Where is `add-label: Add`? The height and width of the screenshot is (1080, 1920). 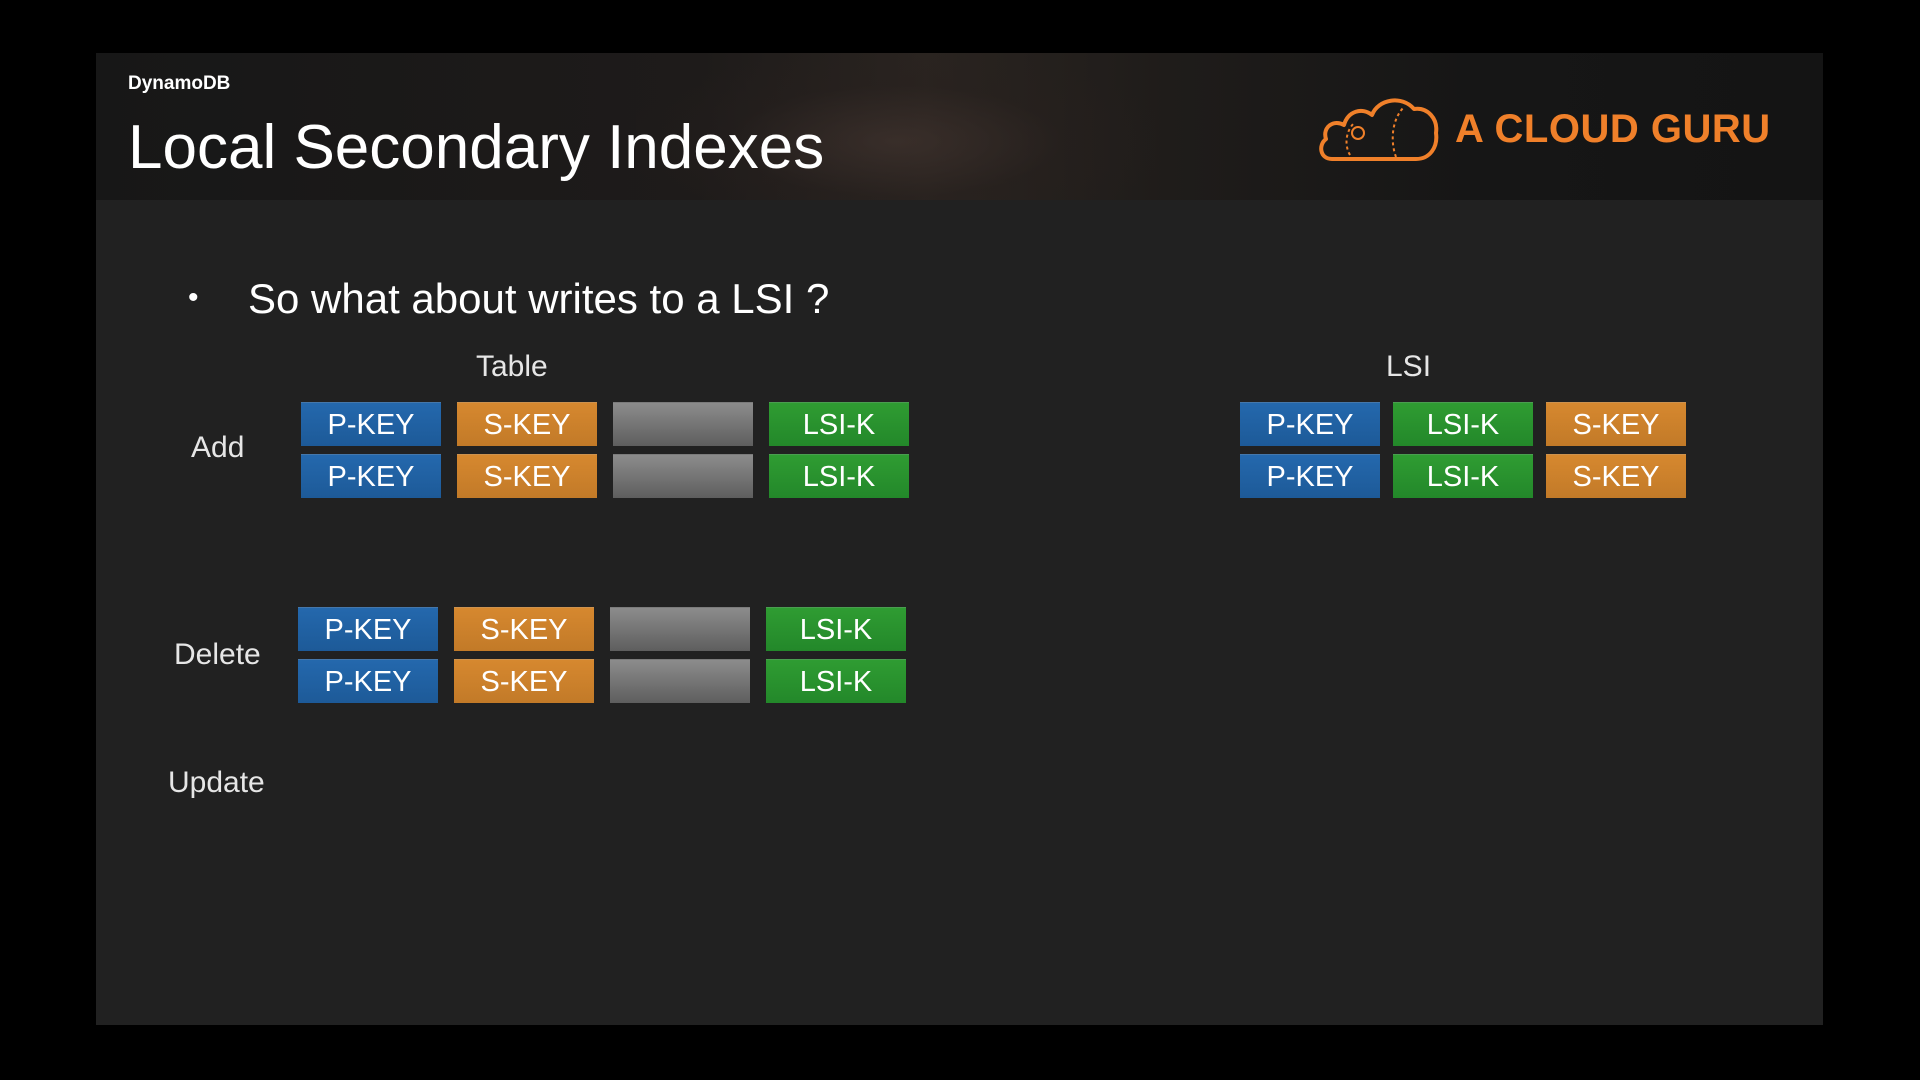
add-label: Add is located at coordinates (218, 447).